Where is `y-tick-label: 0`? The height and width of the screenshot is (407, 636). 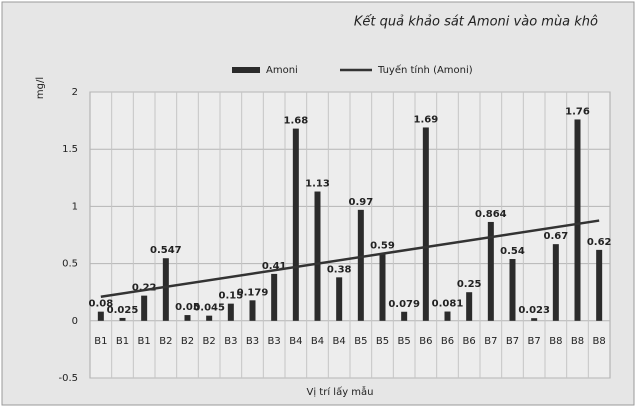
y-tick-label: 0 is located at coordinates (75, 321).